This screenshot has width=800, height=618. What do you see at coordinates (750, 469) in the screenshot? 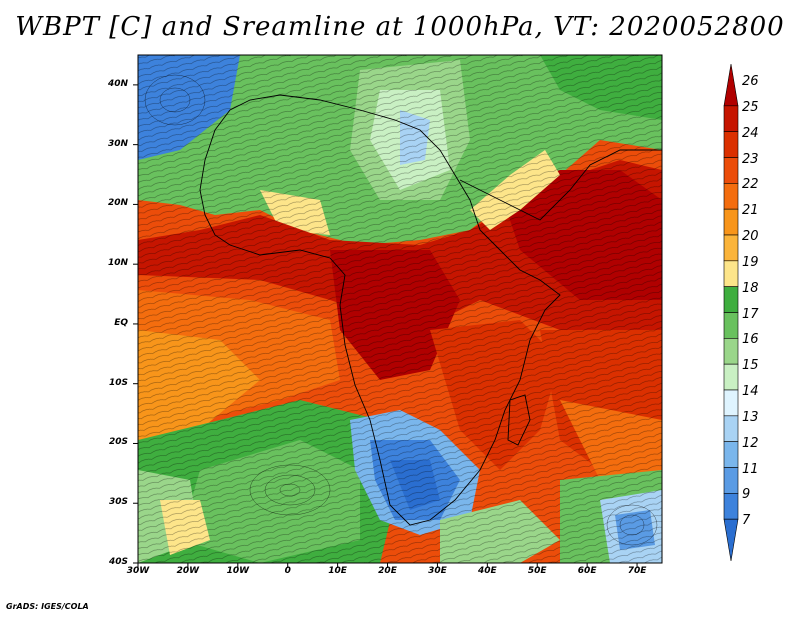
I see `colorbar-label: 11` at bounding box center [750, 469].